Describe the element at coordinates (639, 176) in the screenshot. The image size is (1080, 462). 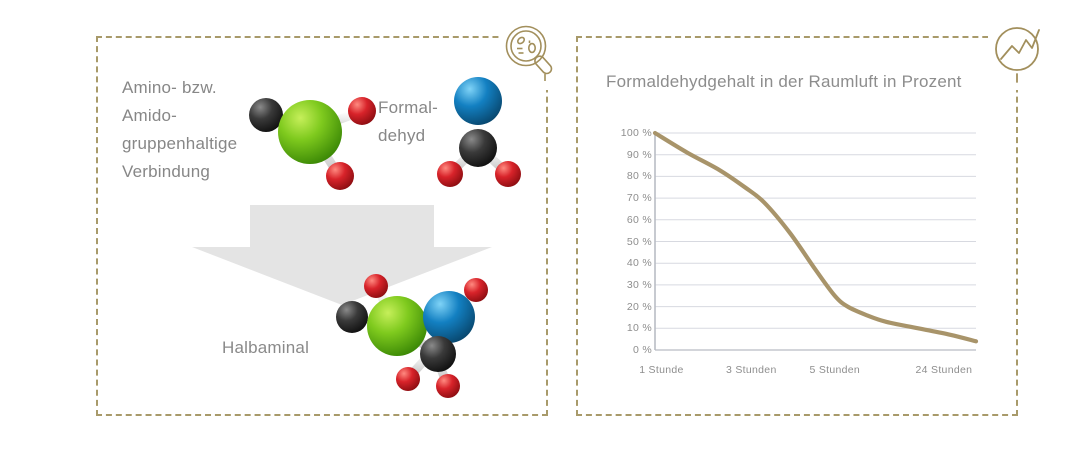
I see `chart-y-tick: 80 %` at that location.